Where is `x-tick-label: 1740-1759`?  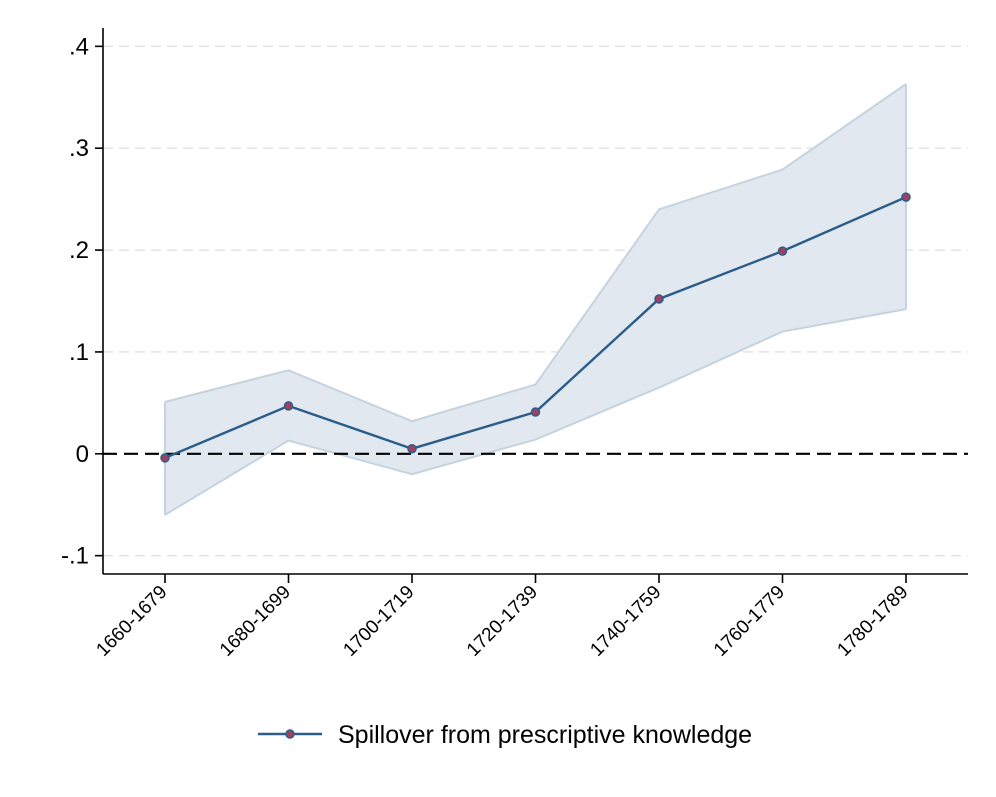 x-tick-label: 1740-1759 is located at coordinates (625, 621).